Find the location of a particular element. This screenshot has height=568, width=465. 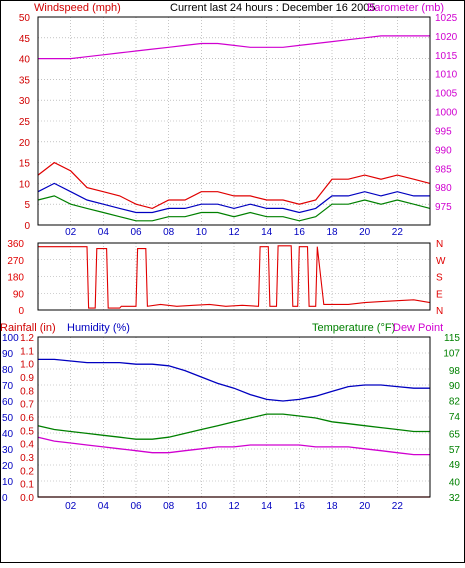

compass-tick: S is located at coordinates (439, 278).